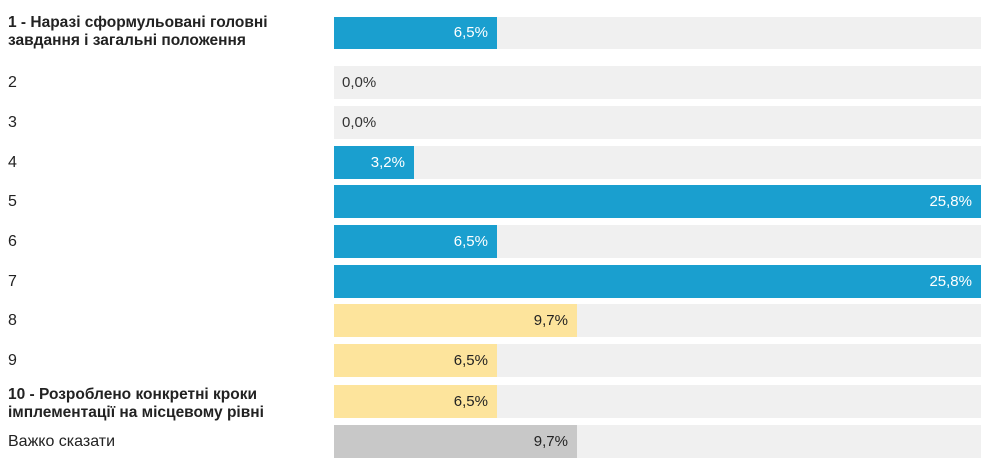  What do you see at coordinates (387, 162) in the screenshot?
I see `value-label: 3,2%` at bounding box center [387, 162].